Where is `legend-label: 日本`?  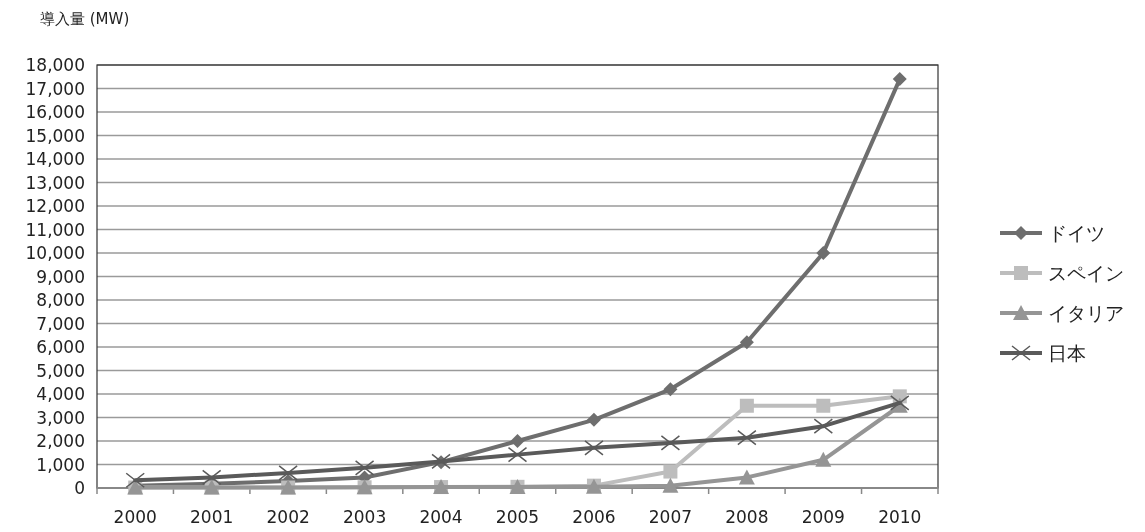
legend-label: 日本 is located at coordinates (1067, 353).